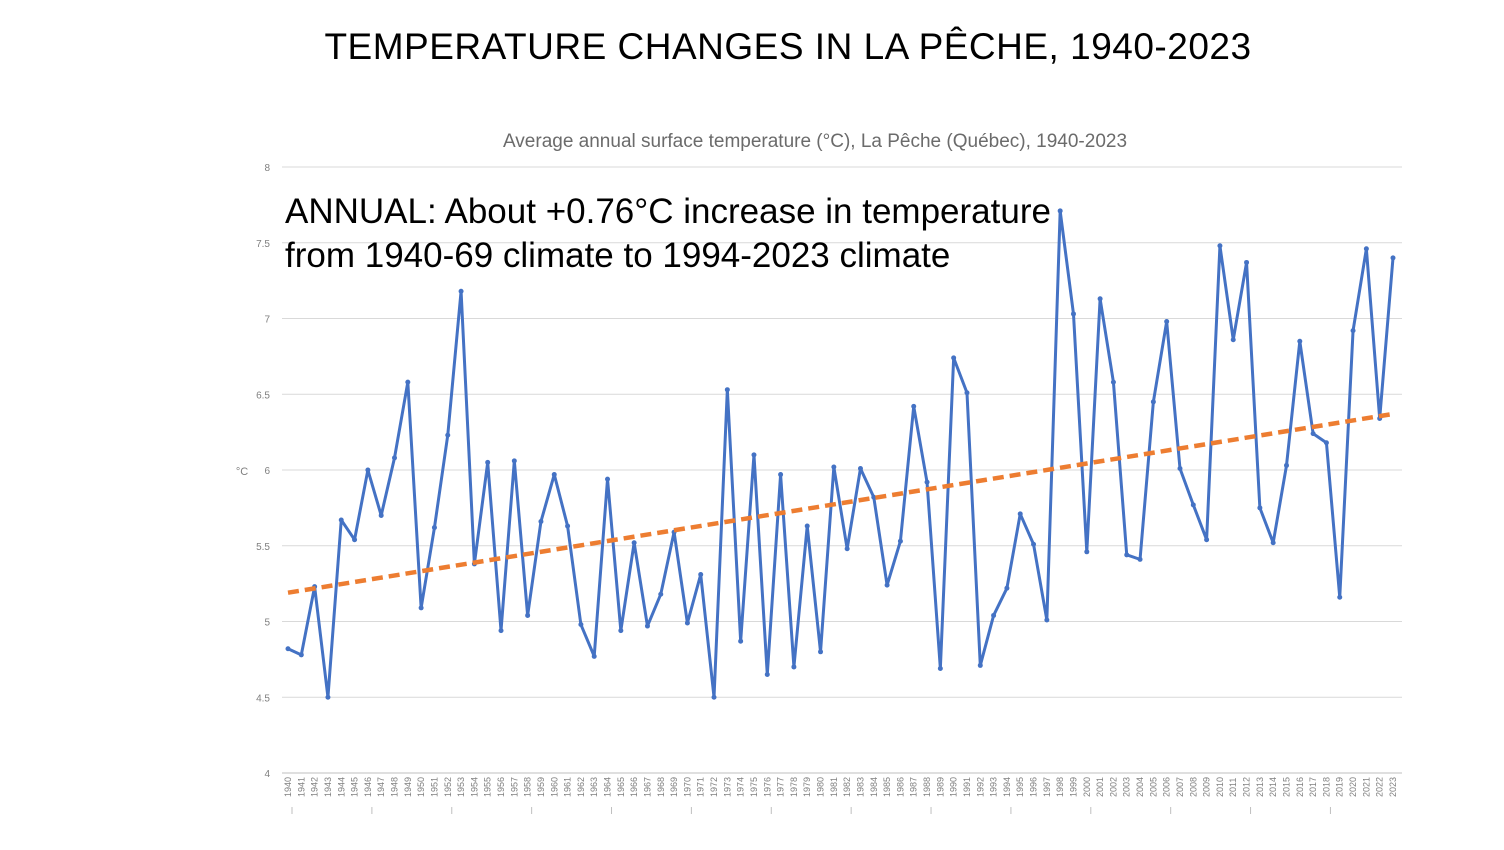 The image size is (1504, 850). What do you see at coordinates (900, 787) in the screenshot?
I see `x-tick-label: 1986` at bounding box center [900, 787].